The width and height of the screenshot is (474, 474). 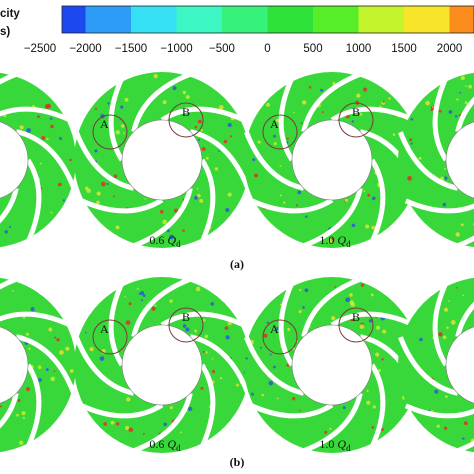 I want to click on marker-label: B, so click(x=356, y=317).